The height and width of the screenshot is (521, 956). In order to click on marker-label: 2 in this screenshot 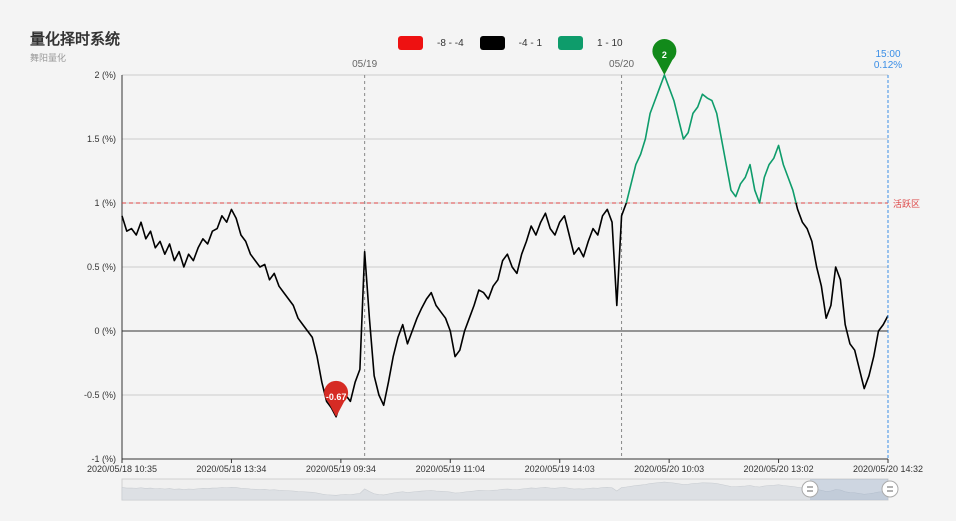, I will do `click(664, 55)`.